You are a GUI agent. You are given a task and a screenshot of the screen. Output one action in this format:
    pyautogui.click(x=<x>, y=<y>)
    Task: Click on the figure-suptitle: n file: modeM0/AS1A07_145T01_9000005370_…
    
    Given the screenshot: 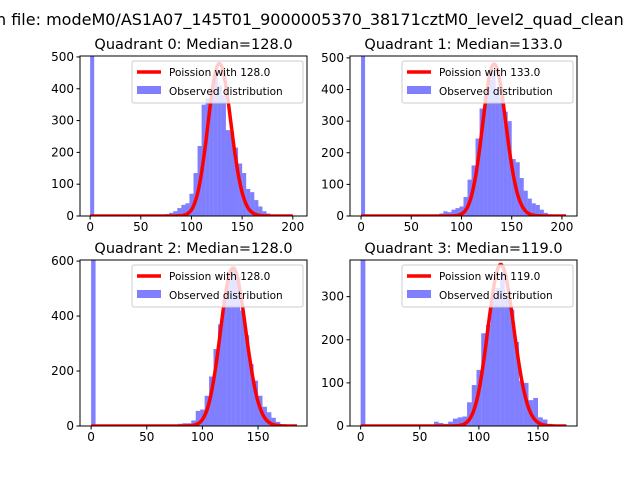 What is the action you would take?
    pyautogui.click(x=312, y=19)
    